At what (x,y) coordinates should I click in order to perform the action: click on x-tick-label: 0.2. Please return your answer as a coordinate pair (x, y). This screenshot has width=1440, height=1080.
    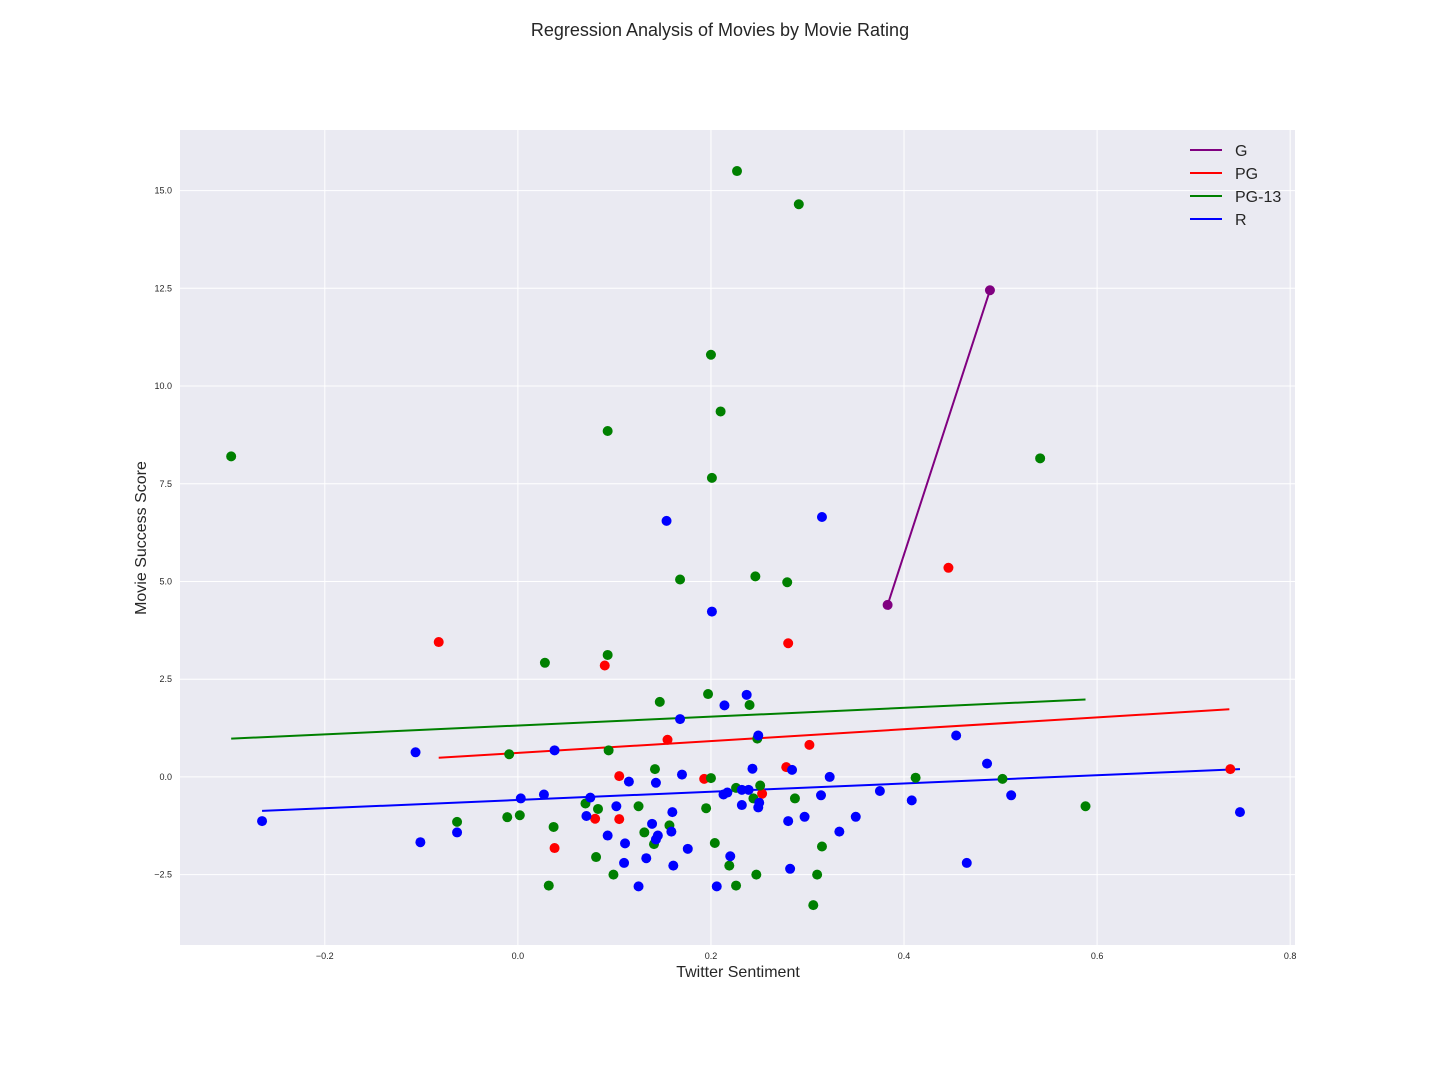
    Looking at the image, I should click on (711, 956).